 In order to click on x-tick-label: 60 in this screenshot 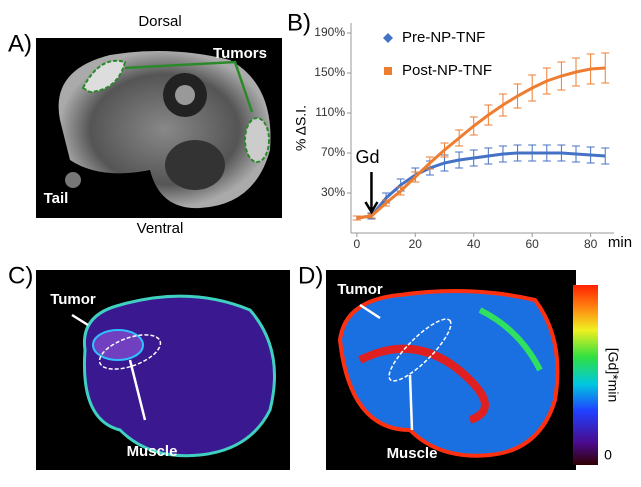, I will do `click(532, 244)`.